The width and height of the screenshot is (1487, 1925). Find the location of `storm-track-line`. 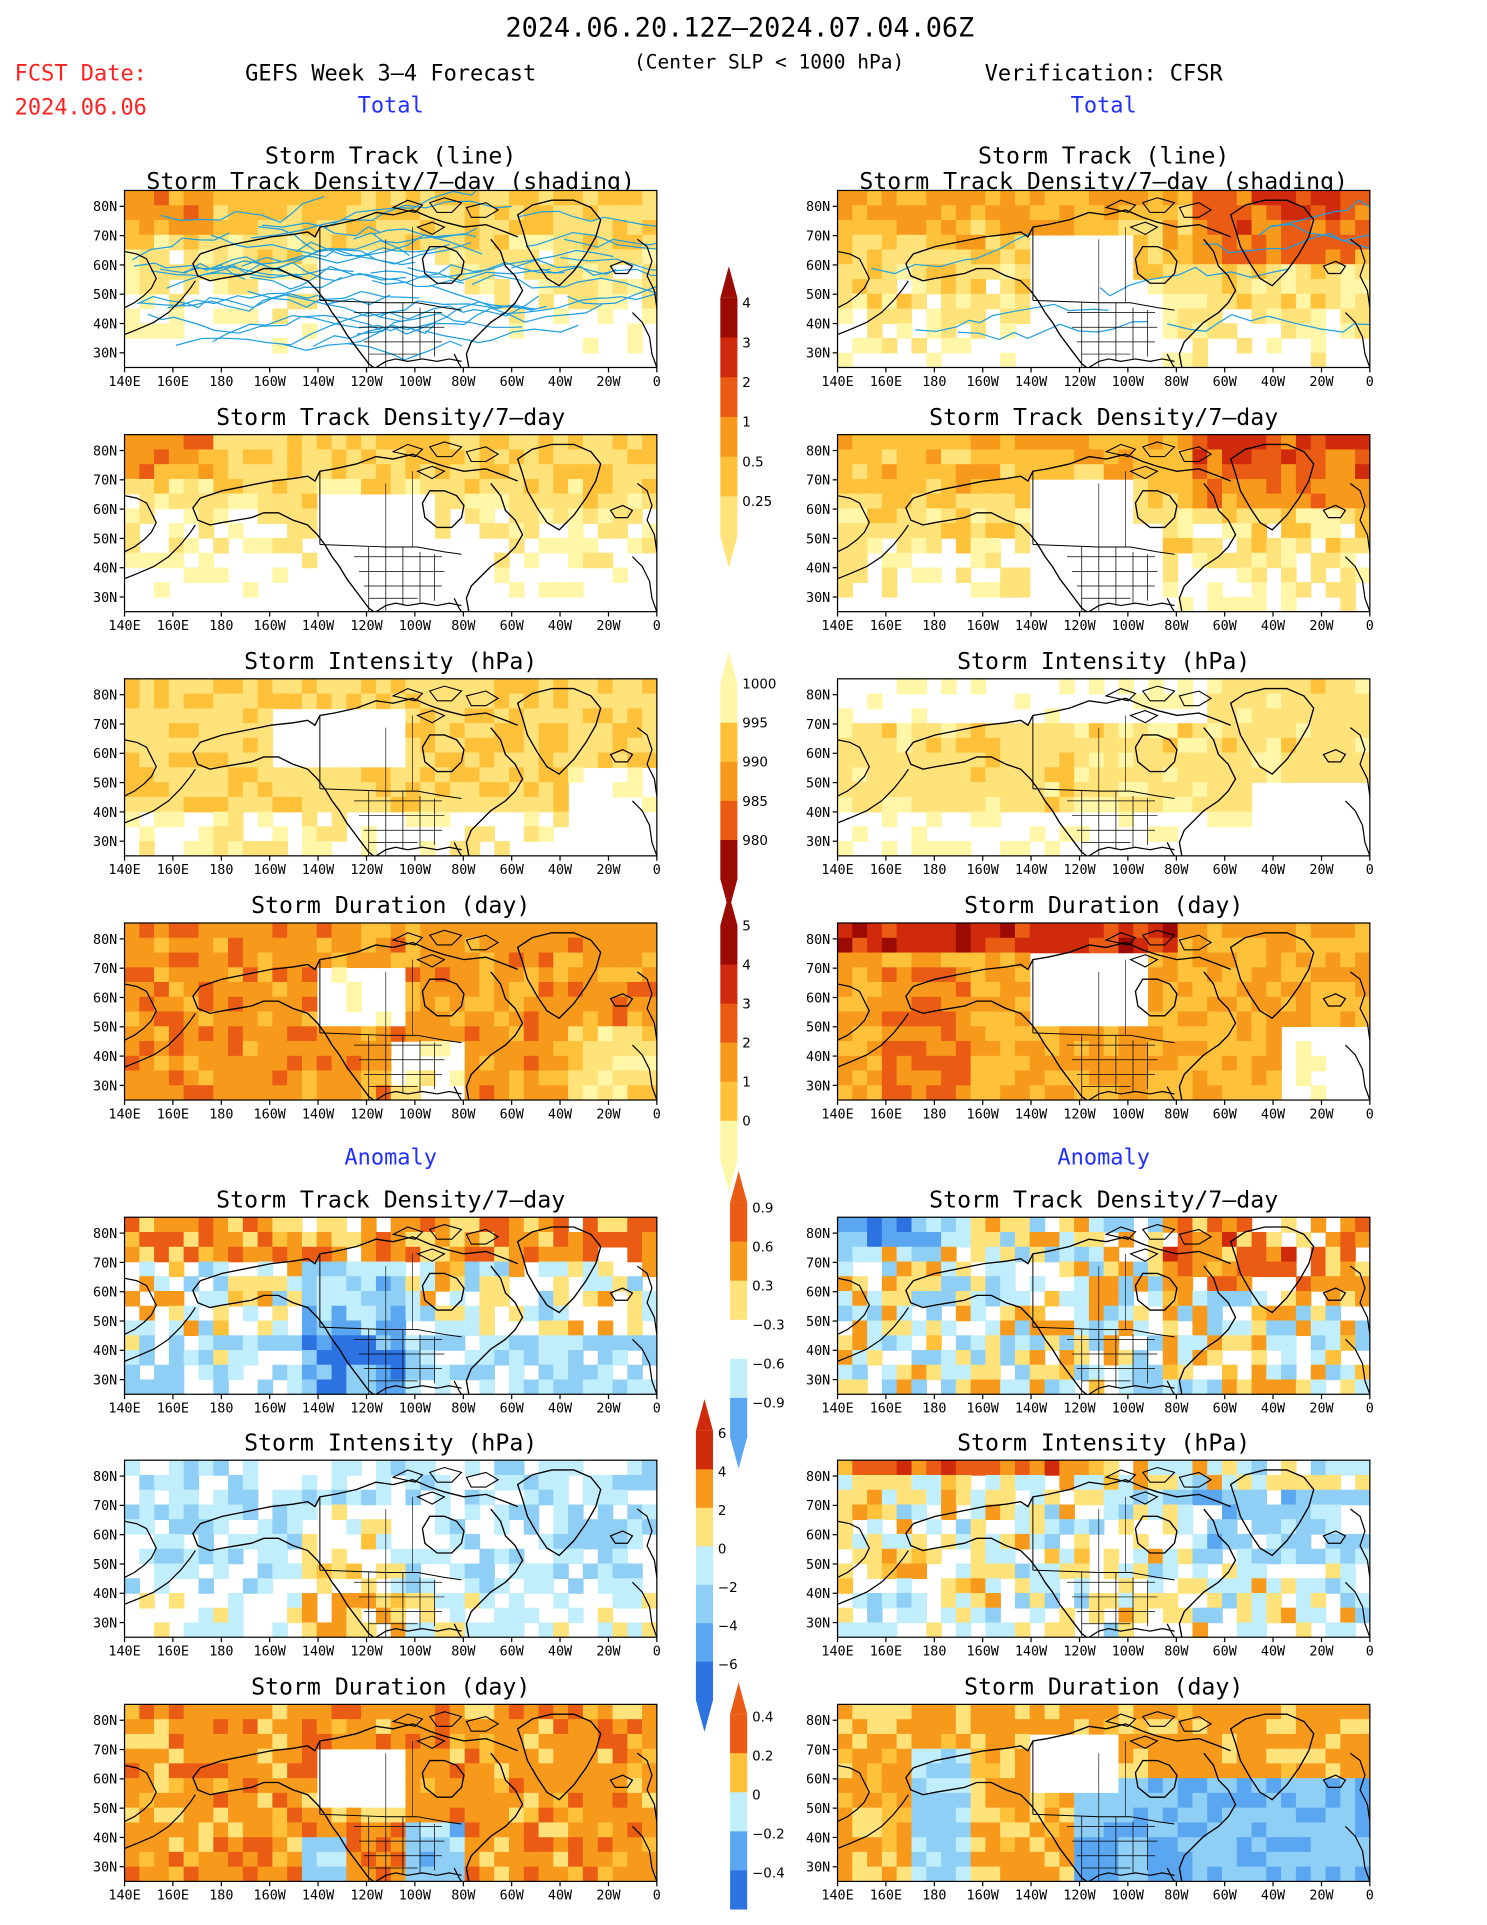

storm-track-line is located at coordinates (254, 292).